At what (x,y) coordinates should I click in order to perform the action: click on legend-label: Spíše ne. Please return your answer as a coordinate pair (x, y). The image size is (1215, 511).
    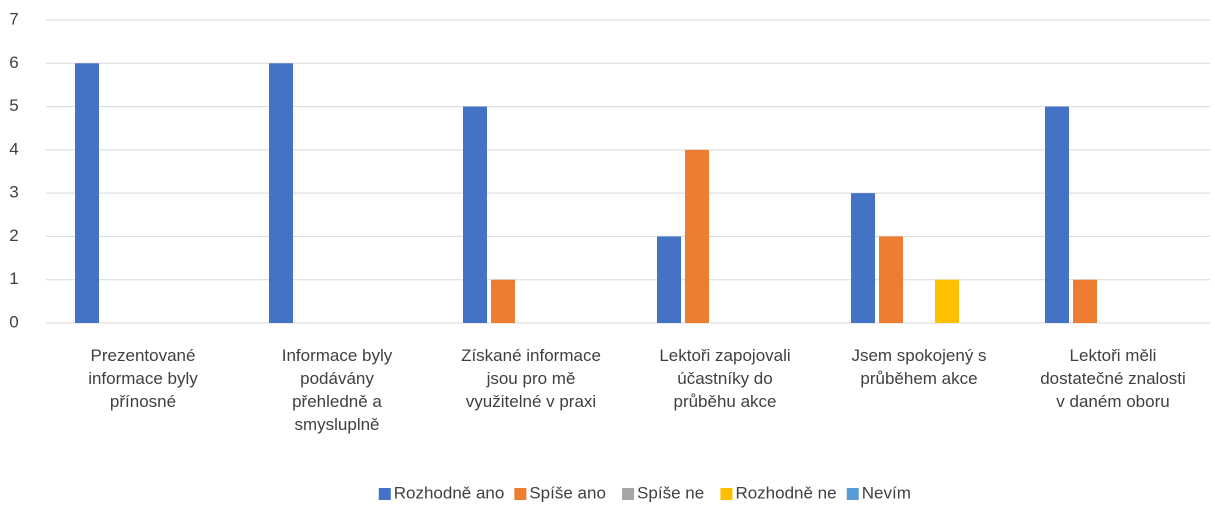
    Looking at the image, I should click on (670, 492).